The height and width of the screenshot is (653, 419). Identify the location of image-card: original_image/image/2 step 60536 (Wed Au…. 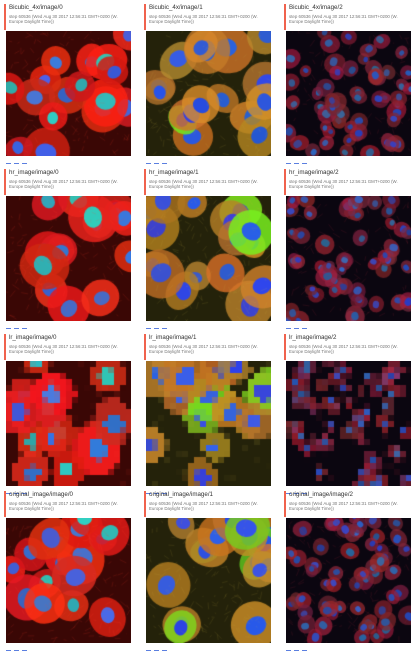
(348, 572).